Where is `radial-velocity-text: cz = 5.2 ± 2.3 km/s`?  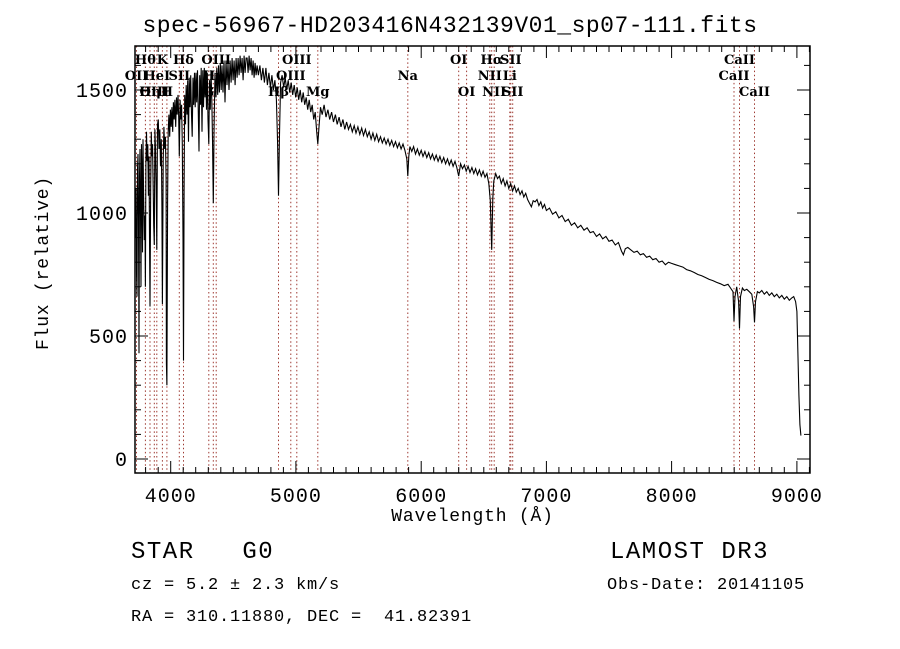
radial-velocity-text: cz = 5.2 ± 2.3 km/s is located at coordinates (236, 585).